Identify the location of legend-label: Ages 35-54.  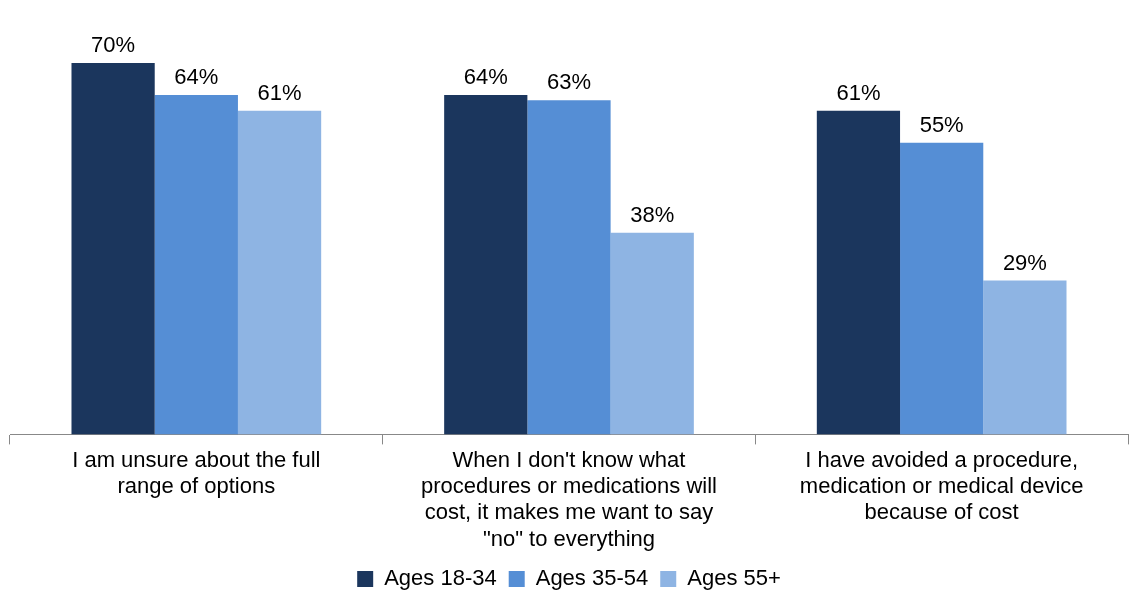
(592, 578).